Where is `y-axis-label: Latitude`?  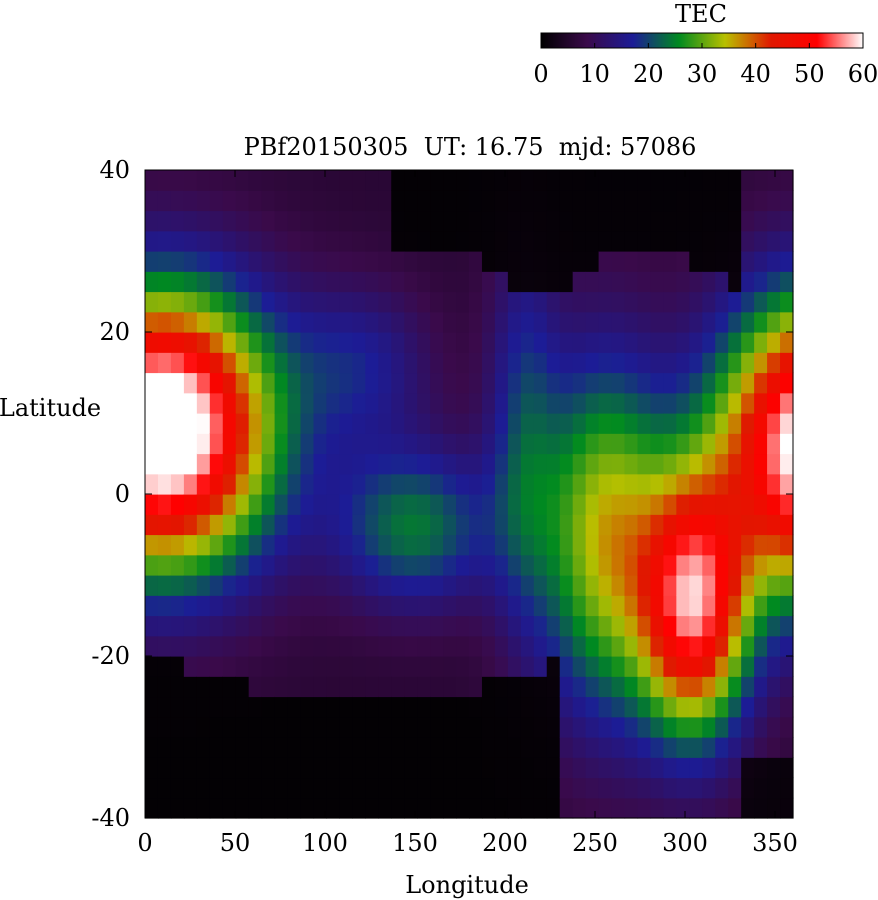 y-axis-label: Latitude is located at coordinates (50, 408).